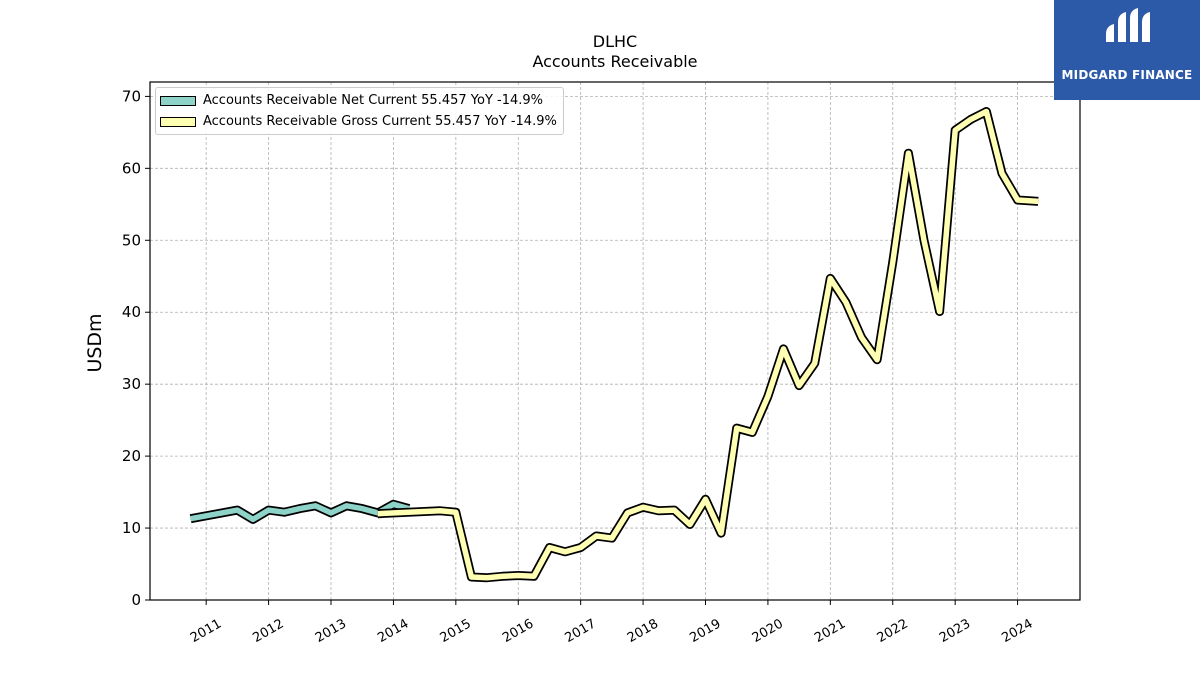  Describe the element at coordinates (1128, 25) in the screenshot. I see `logo-mark-icon` at that location.